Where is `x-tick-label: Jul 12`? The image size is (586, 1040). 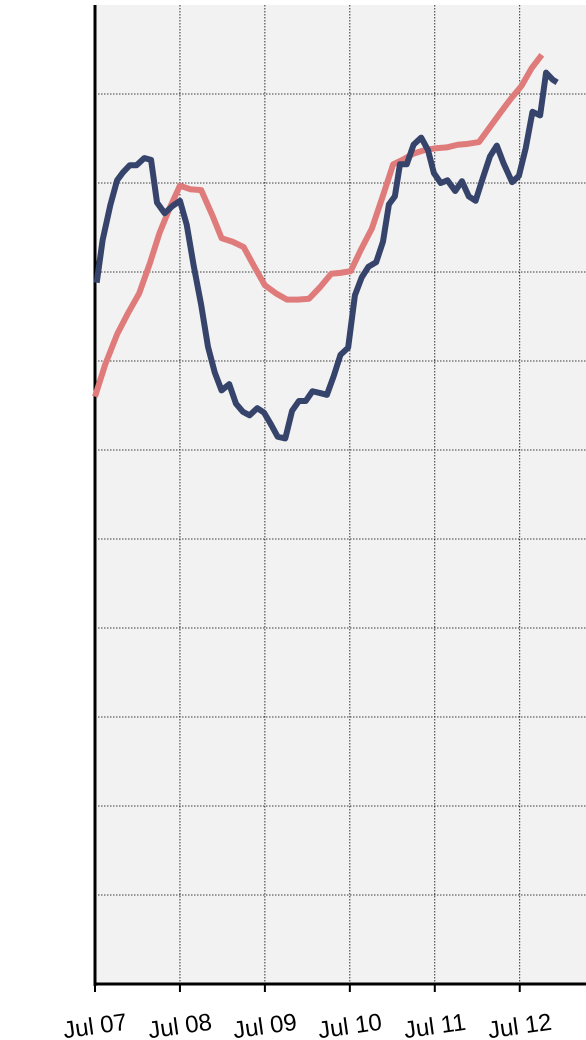
x-tick-label: Jul 12 is located at coordinates (519, 1024).